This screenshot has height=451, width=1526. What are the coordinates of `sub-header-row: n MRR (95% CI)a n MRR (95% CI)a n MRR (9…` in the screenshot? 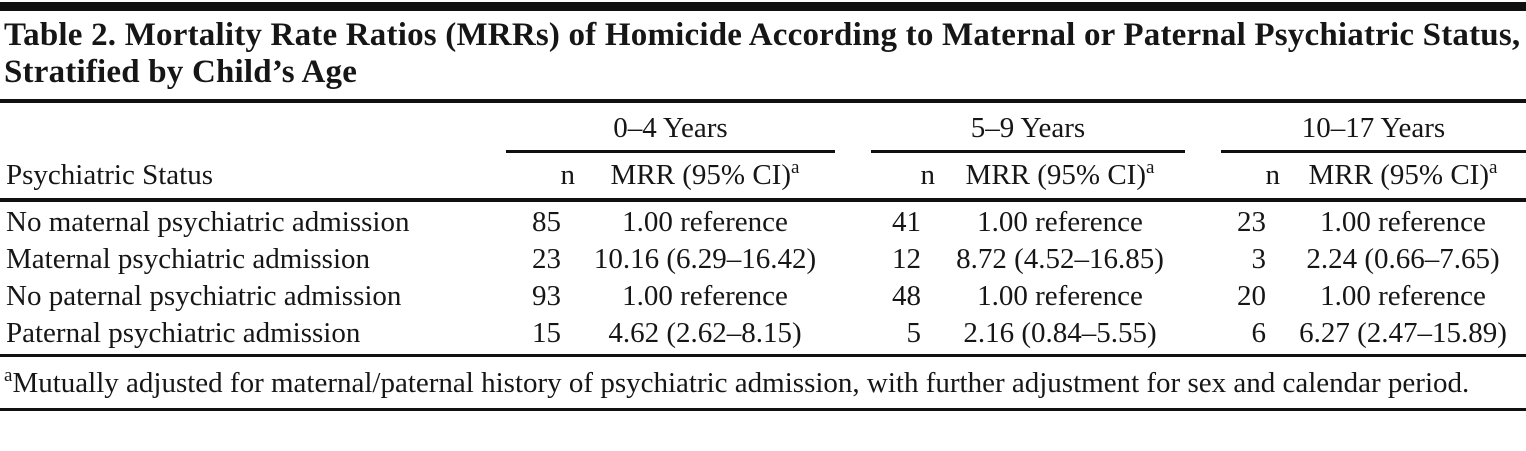 It's located at (763, 177).